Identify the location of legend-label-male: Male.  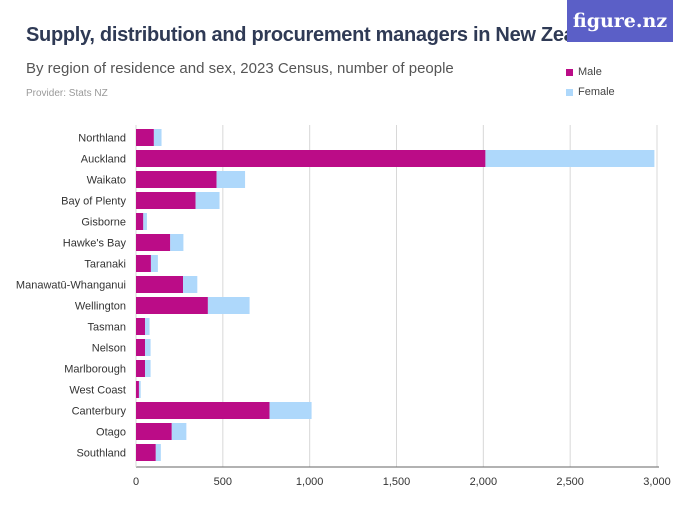
(590, 72).